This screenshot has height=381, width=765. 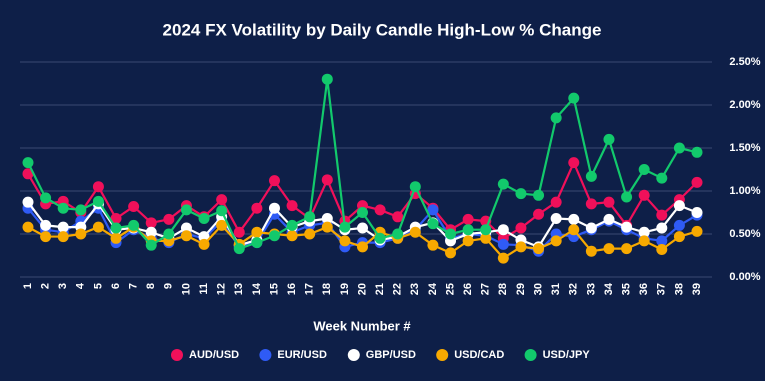 I want to click on x-tick-label: 5, so click(x=98, y=286).